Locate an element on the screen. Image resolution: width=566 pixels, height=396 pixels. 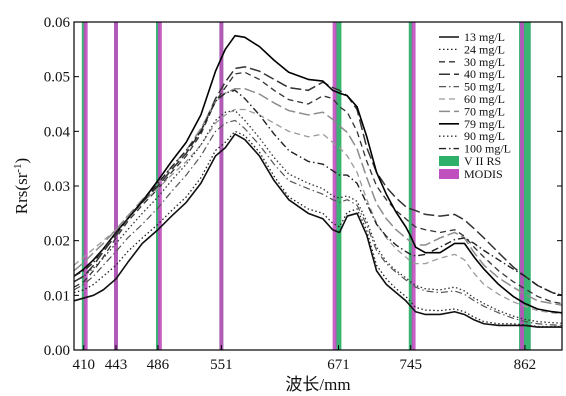
y-tick-label: 0.04 is located at coordinates (57, 132).